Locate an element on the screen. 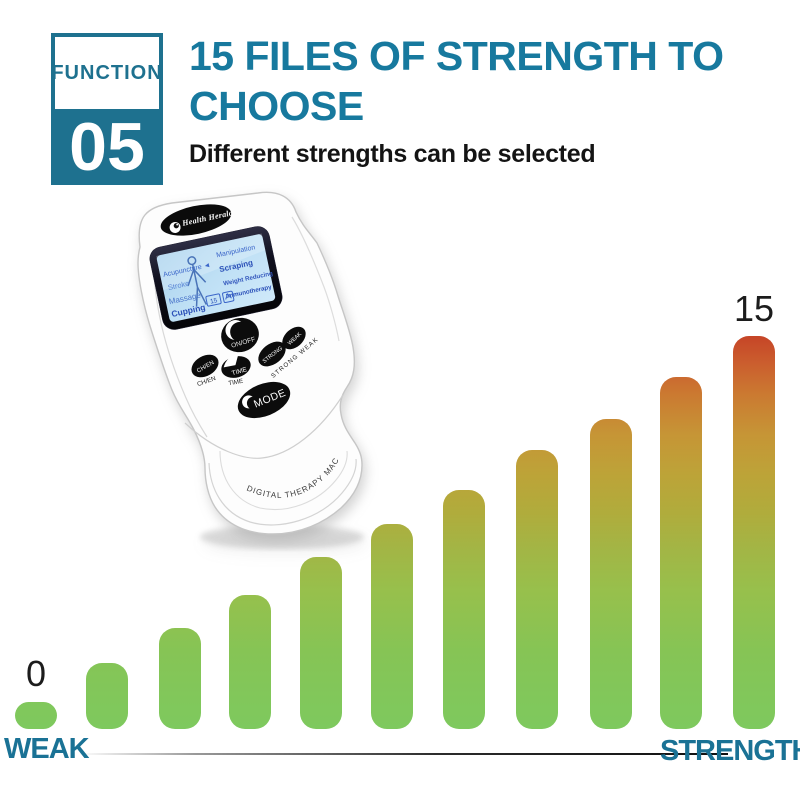 This screenshot has width=800, height=800. weak-label: WEAK is located at coordinates (47, 749).